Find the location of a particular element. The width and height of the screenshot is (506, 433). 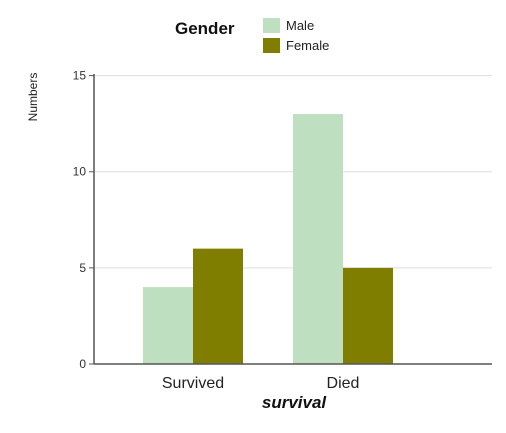

legend-label-male: Male is located at coordinates (300, 25).